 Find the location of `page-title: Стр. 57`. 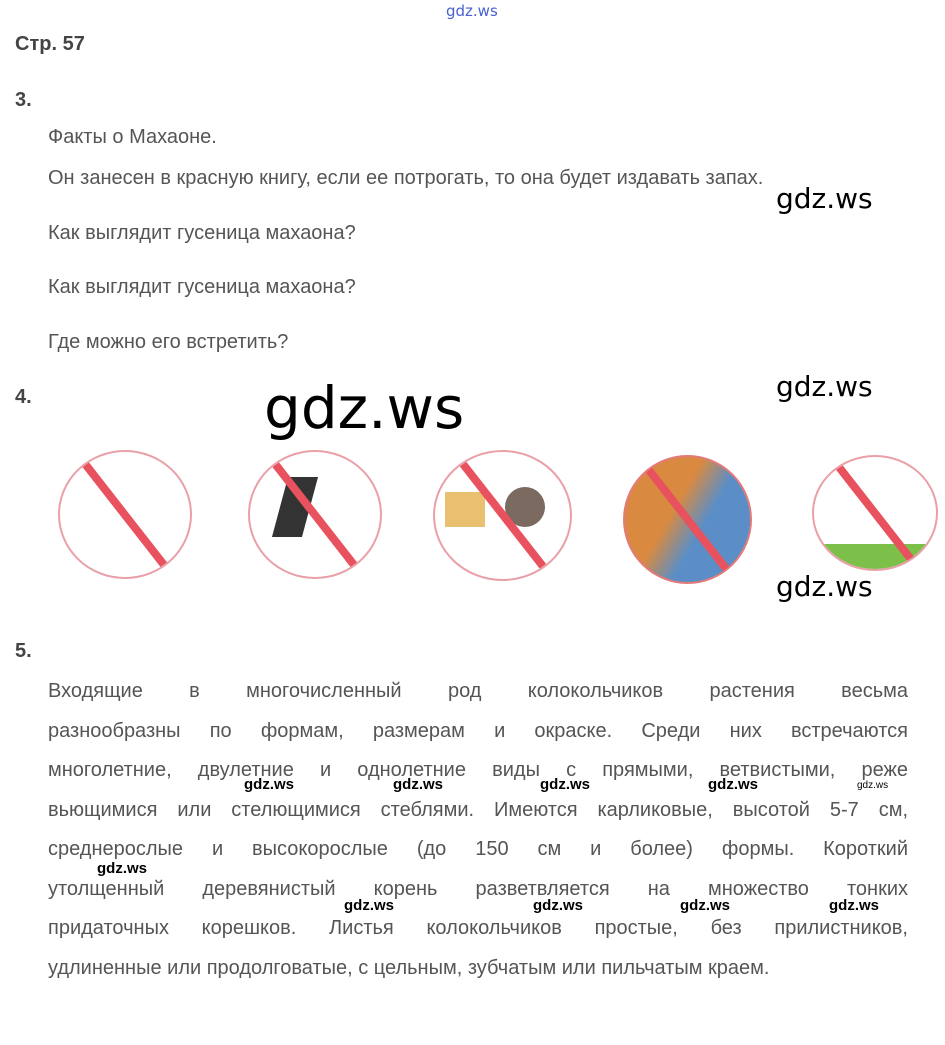

page-title: Стр. 57 is located at coordinates (50, 44).